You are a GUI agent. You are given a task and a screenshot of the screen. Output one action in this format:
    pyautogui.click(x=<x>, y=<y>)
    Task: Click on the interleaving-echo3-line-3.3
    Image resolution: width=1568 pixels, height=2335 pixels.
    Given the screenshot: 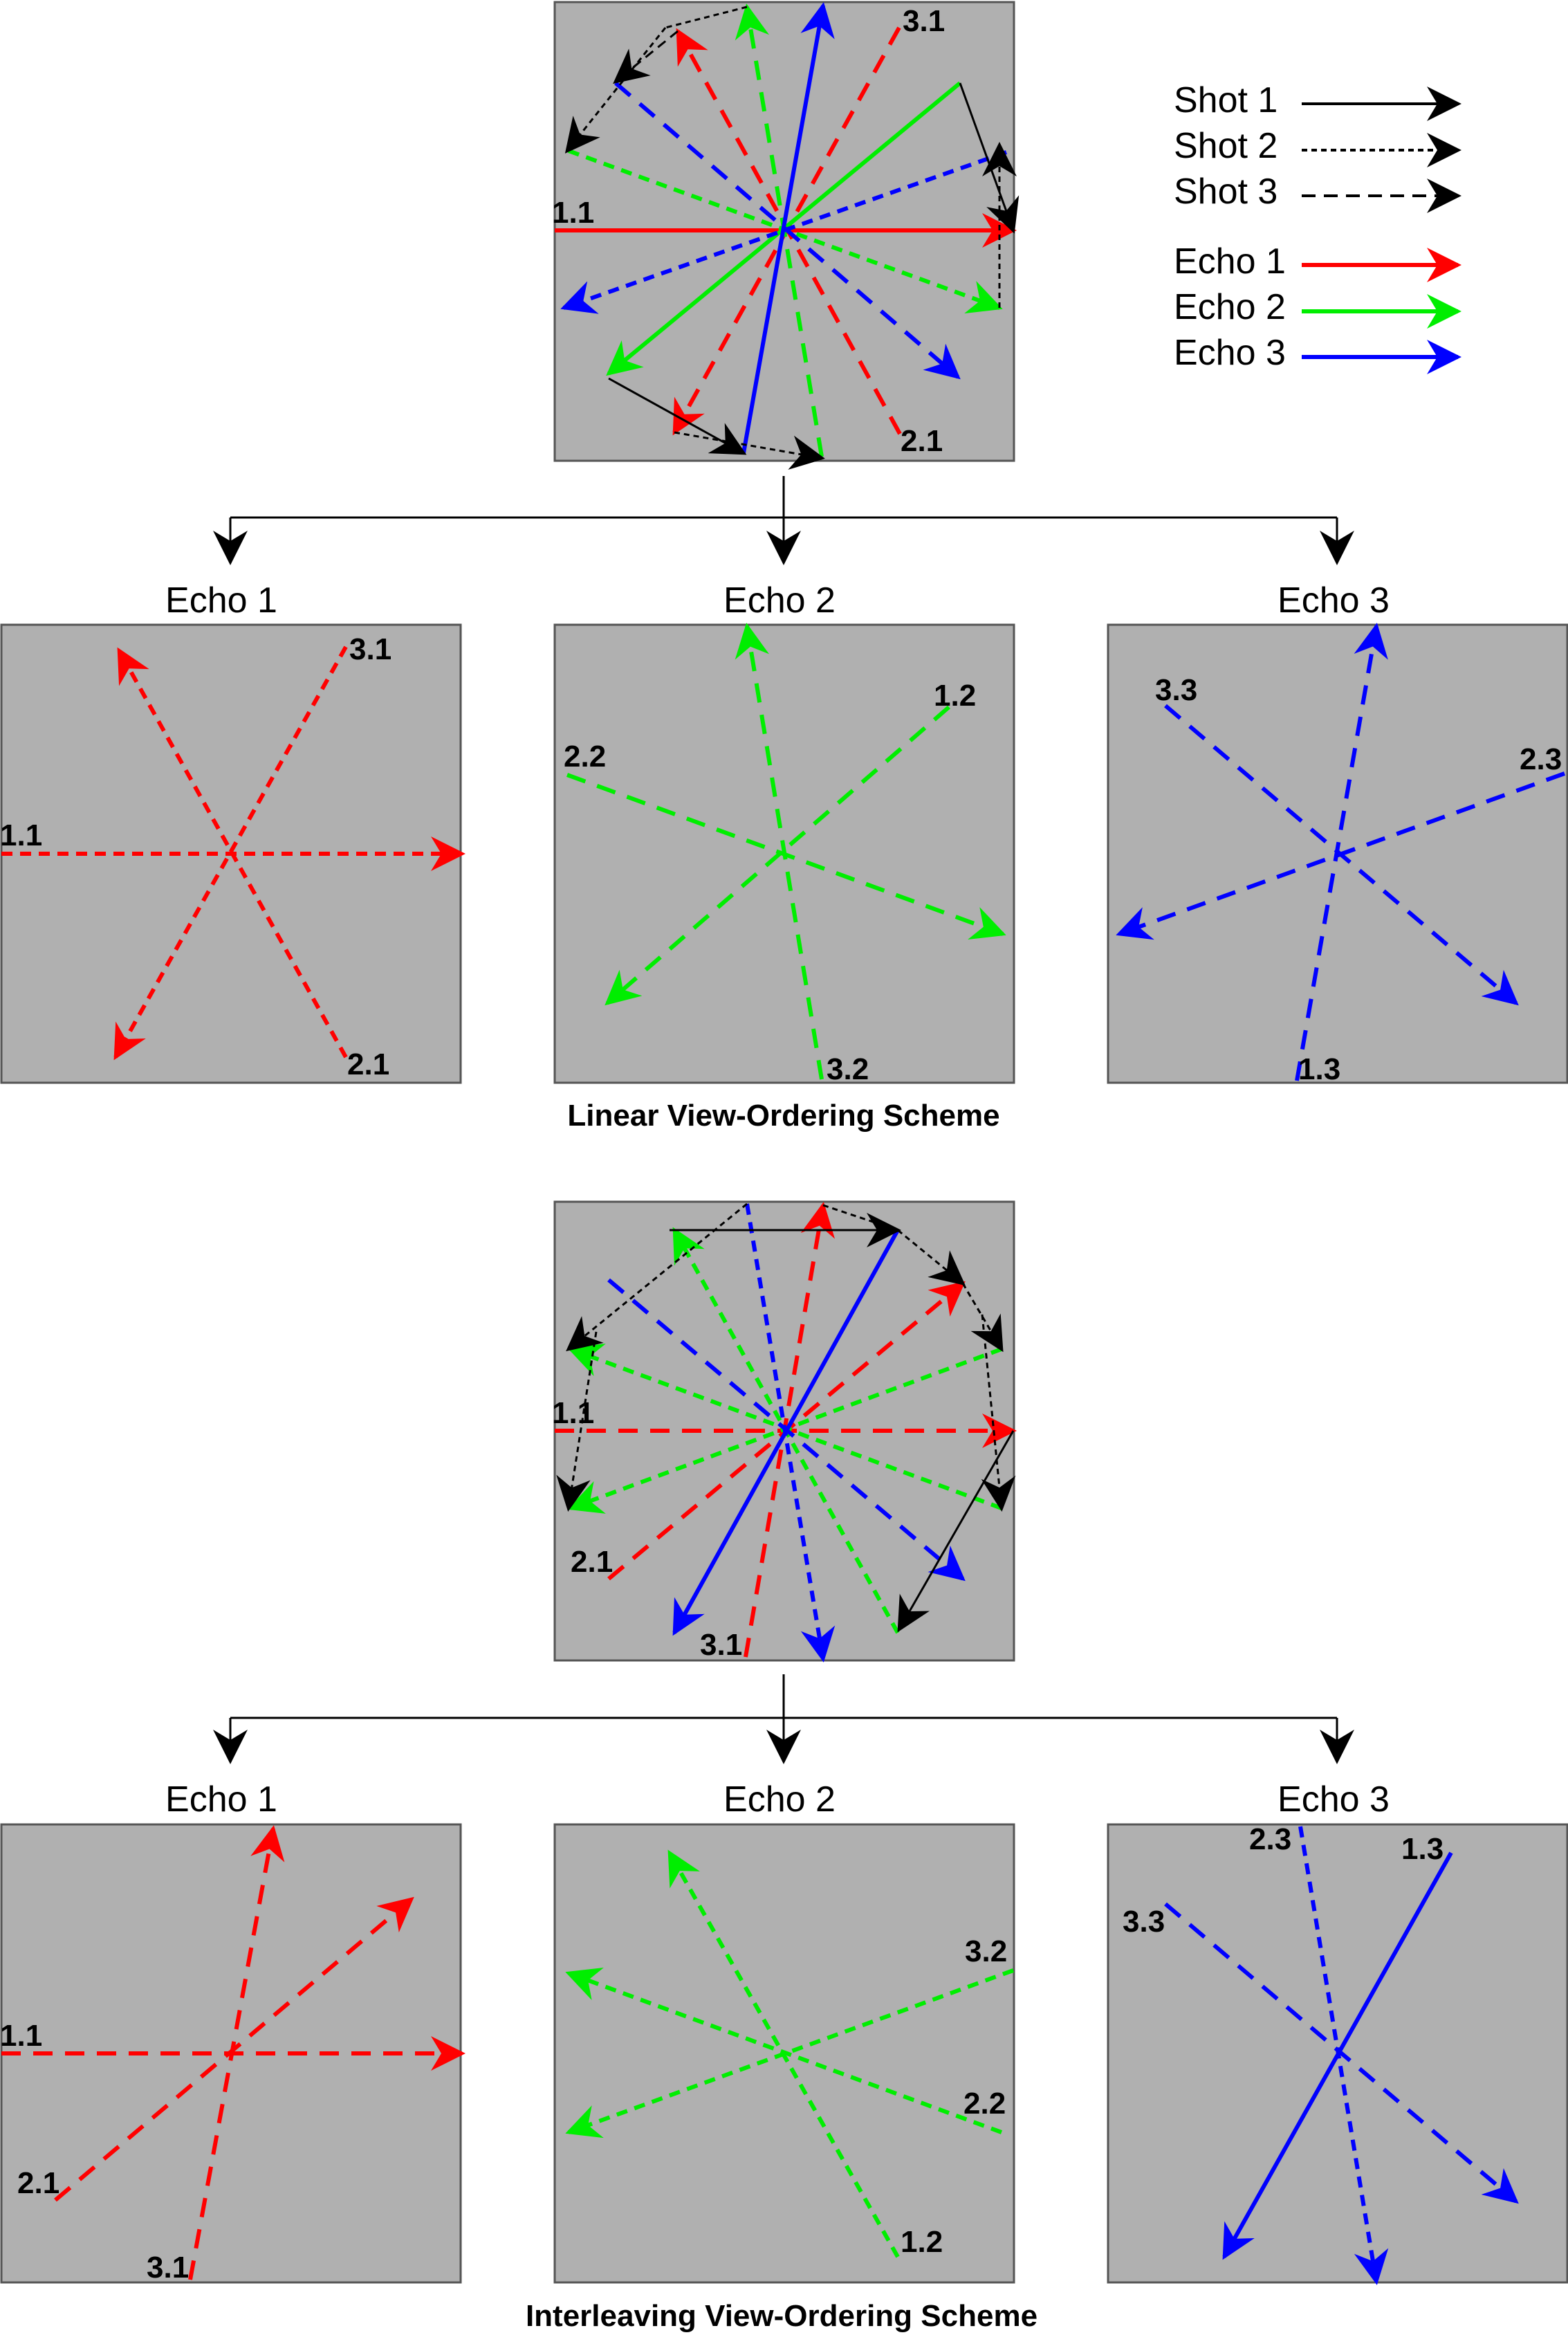 What is the action you would take?
    pyautogui.click(x=1341, y=2053)
    